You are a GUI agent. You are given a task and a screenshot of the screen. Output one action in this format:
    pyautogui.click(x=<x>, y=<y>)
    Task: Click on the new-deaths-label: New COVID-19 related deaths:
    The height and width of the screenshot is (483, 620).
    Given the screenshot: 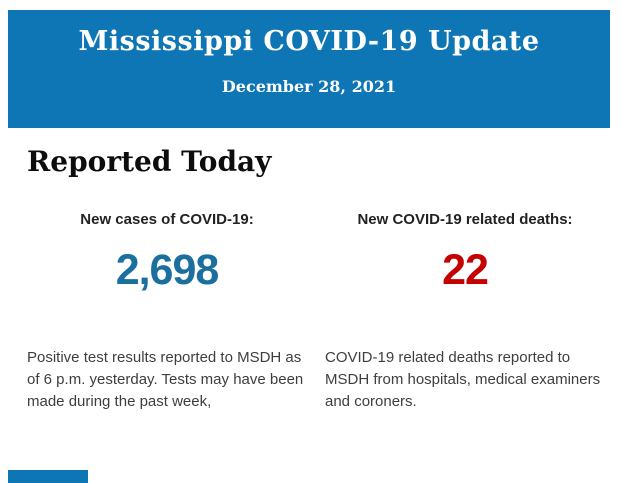 What is the action you would take?
    pyautogui.click(x=465, y=219)
    